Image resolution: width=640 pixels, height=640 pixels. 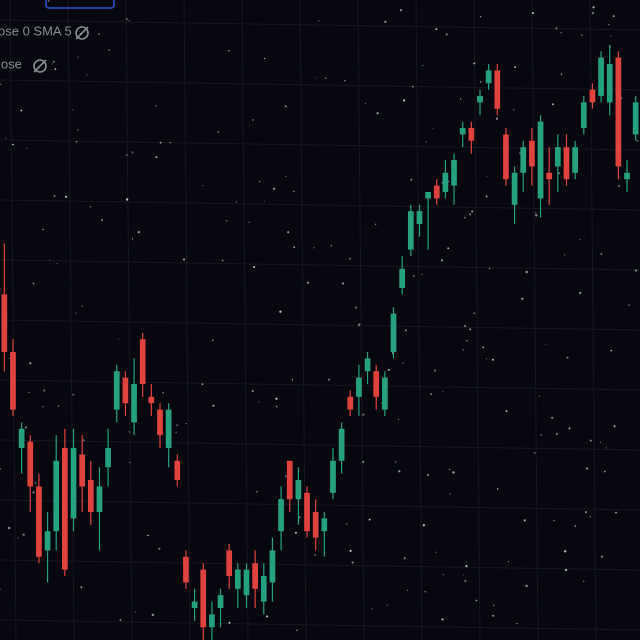 I want to click on toolbar-button, so click(x=80, y=4).